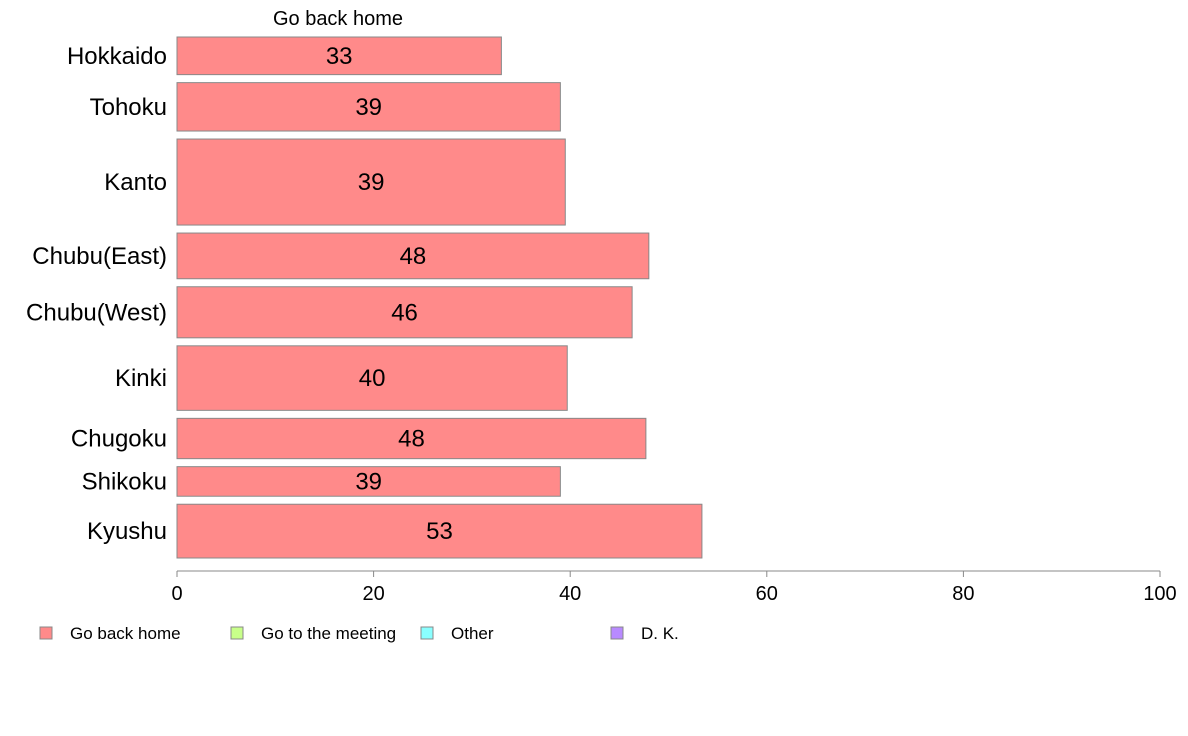 The height and width of the screenshot is (736, 1188). What do you see at coordinates (128, 107) in the screenshot?
I see `region-label: Tohoku` at bounding box center [128, 107].